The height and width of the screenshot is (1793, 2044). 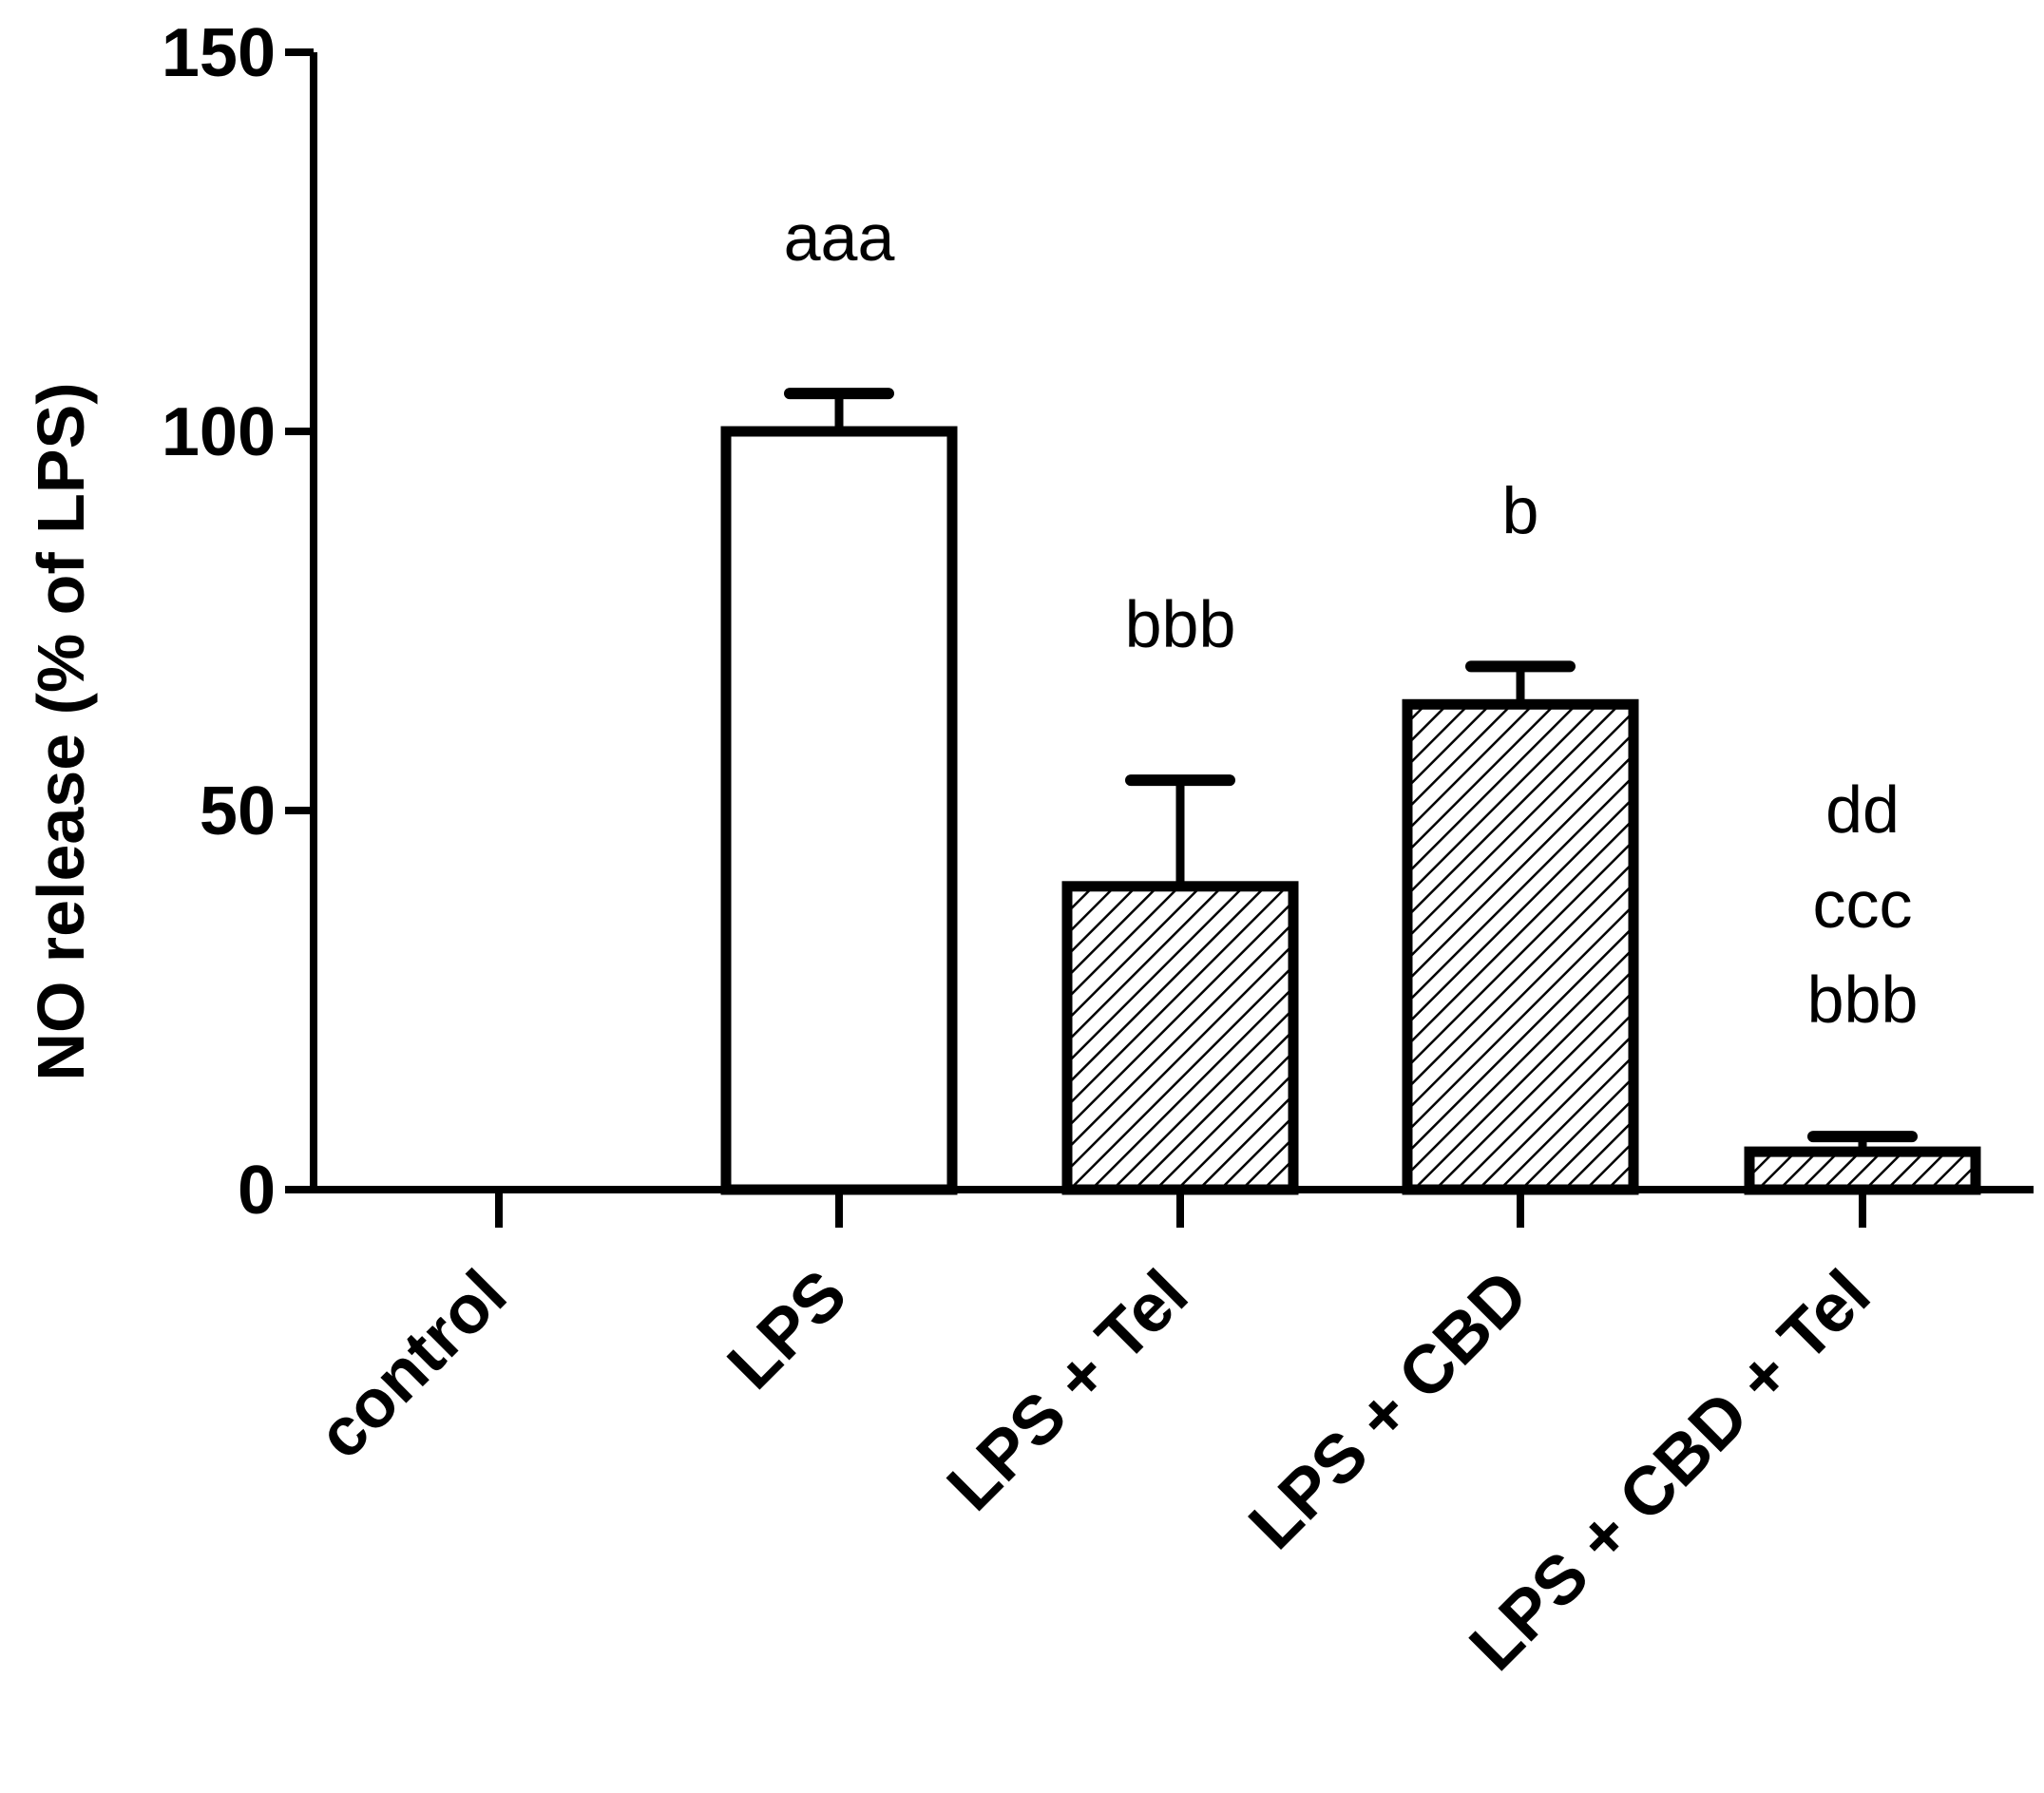 I want to click on y-tick-label: 150, so click(x=219, y=53).